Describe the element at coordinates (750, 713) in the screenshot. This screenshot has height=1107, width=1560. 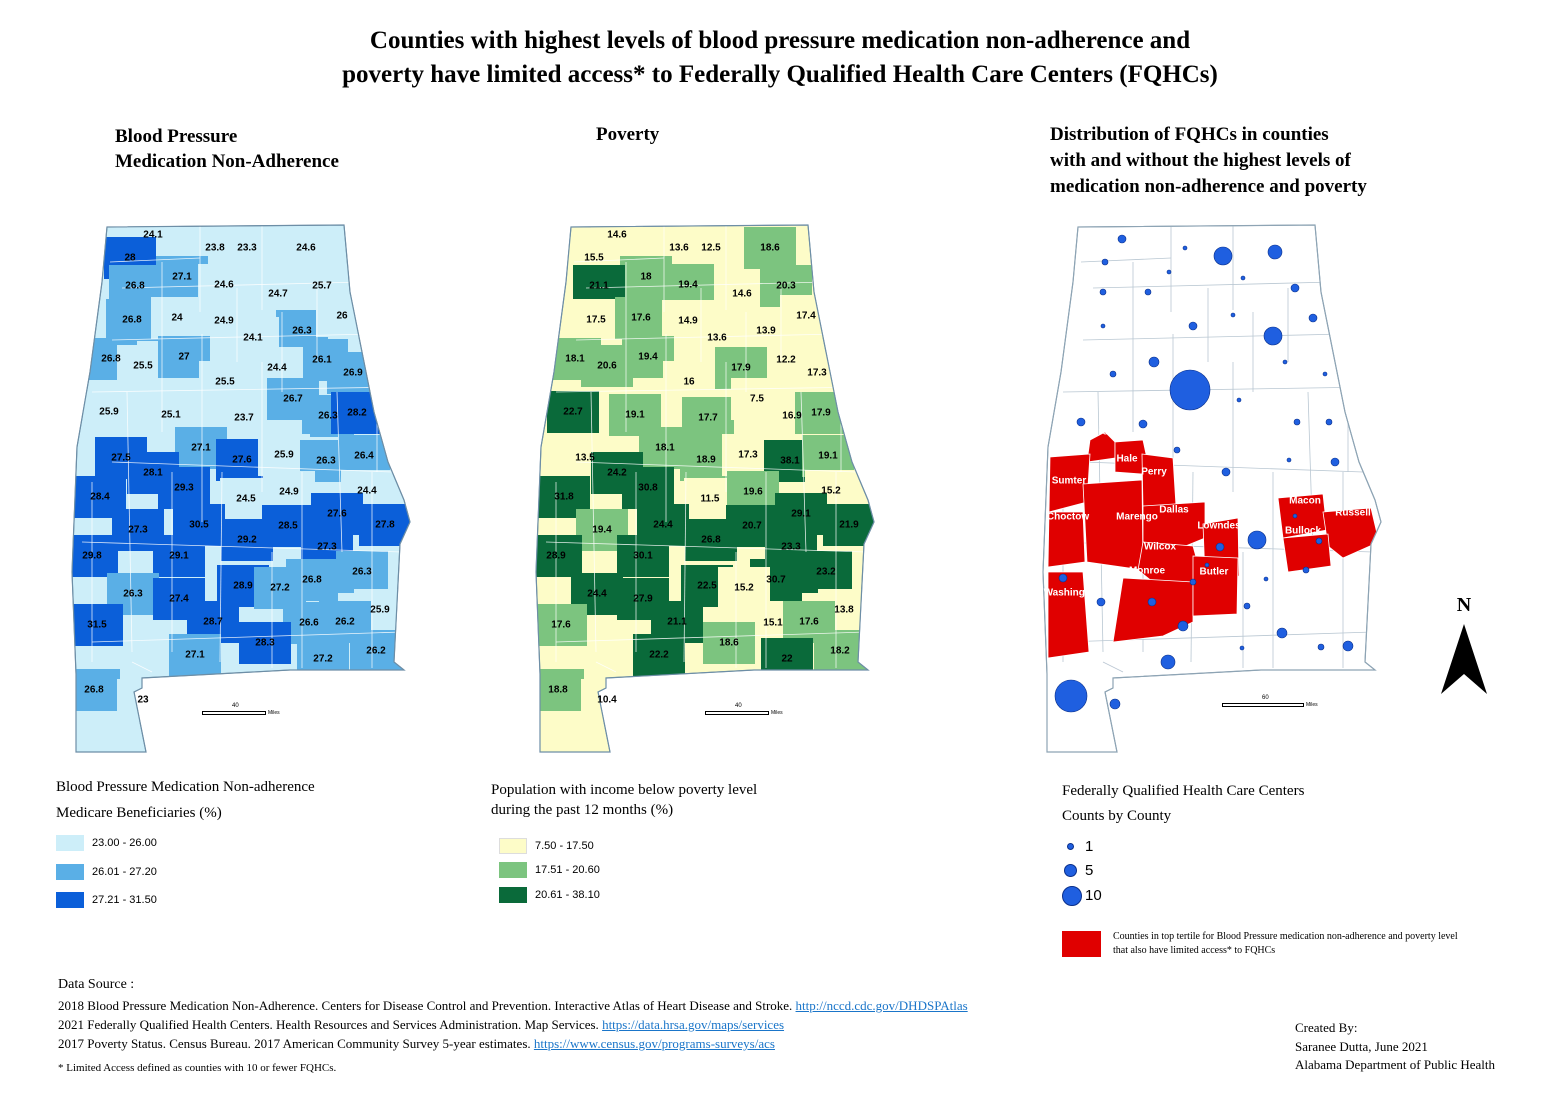
I see `poverty-scale-bar: 40 Miles` at that location.